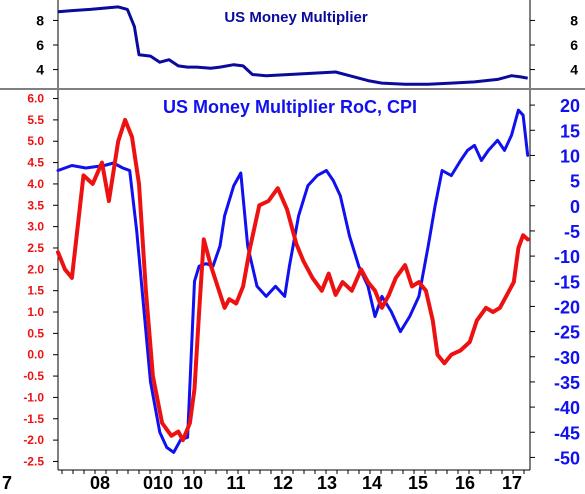 The width and height of the screenshot is (585, 494). I want to click on x-tick-label: 11, so click(235, 483).